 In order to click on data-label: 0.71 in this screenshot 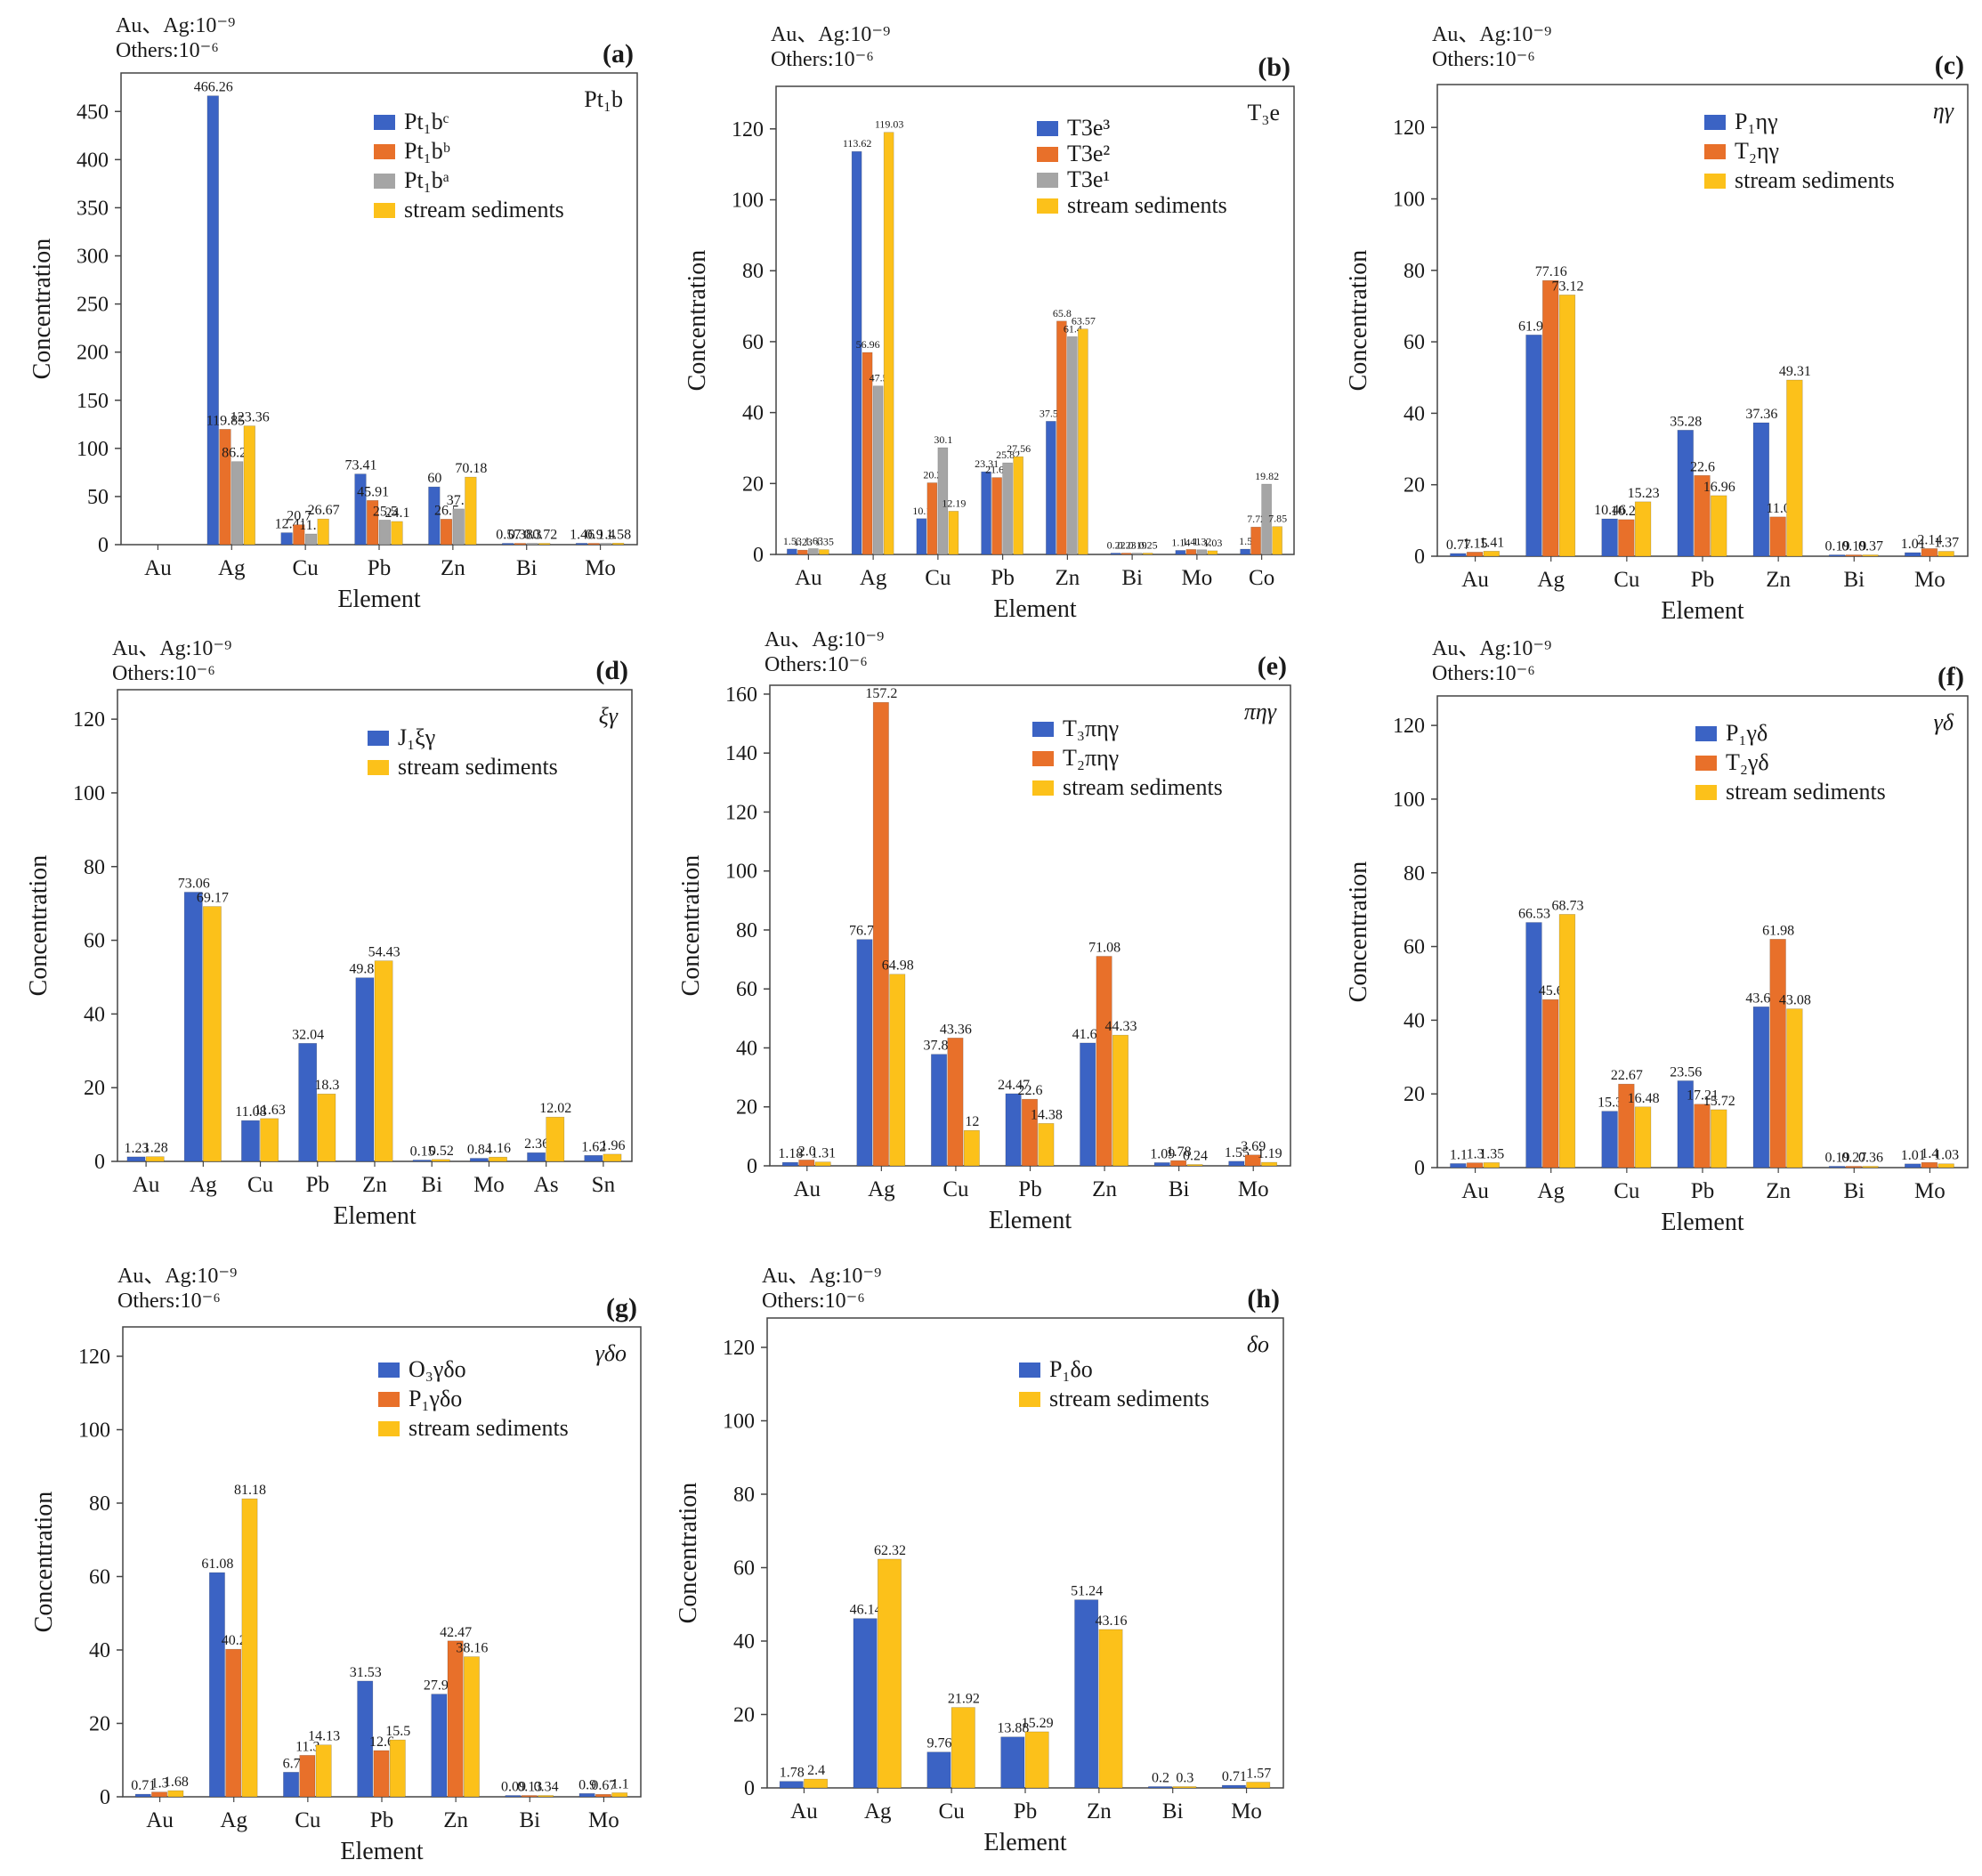, I will do `click(1234, 1776)`.